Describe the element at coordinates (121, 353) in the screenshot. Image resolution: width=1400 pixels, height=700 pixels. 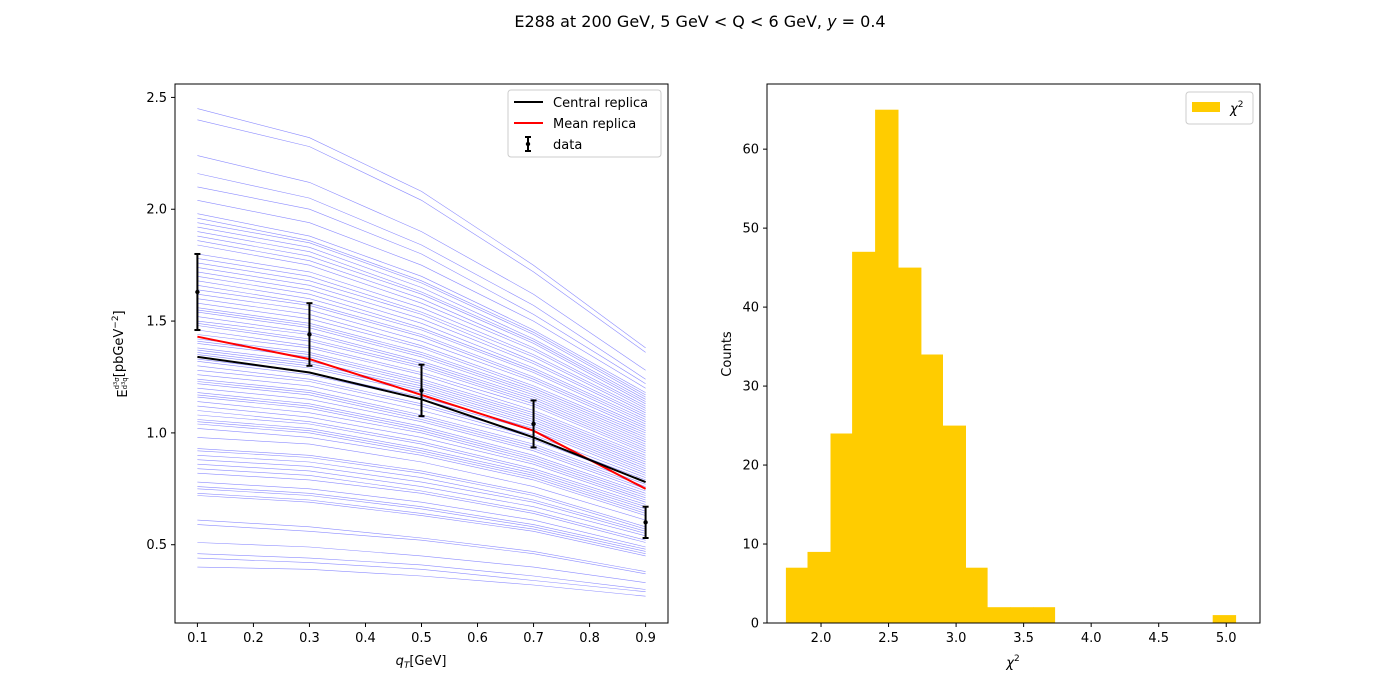
I see `left-y-axis-label: Ed3σd3q[pbGeV−2]` at that location.